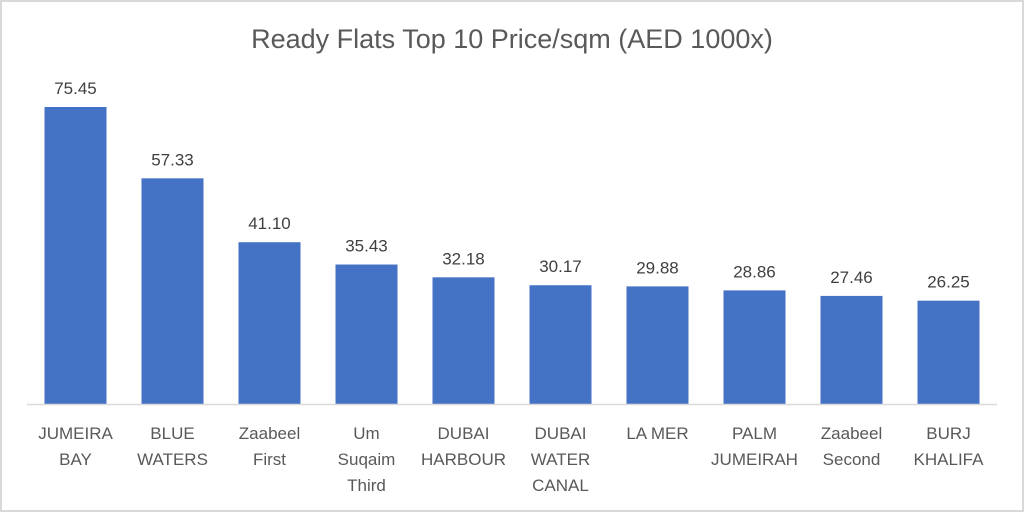 The image size is (1024, 512). I want to click on category-label: JUMEIRA, so click(75, 433).